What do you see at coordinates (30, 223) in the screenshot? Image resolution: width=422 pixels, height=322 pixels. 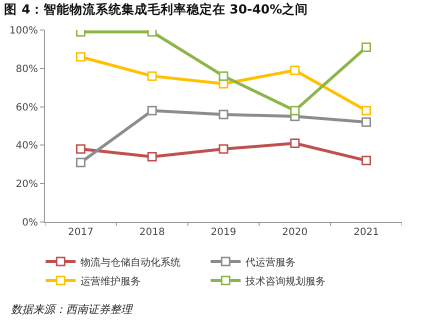 I see `y-tick-label: 0%` at bounding box center [30, 223].